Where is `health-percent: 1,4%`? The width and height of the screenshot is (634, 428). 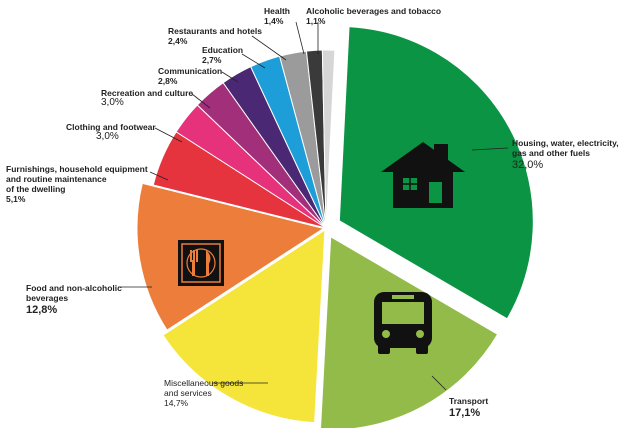
health-percent: 1,4% is located at coordinates (274, 21).